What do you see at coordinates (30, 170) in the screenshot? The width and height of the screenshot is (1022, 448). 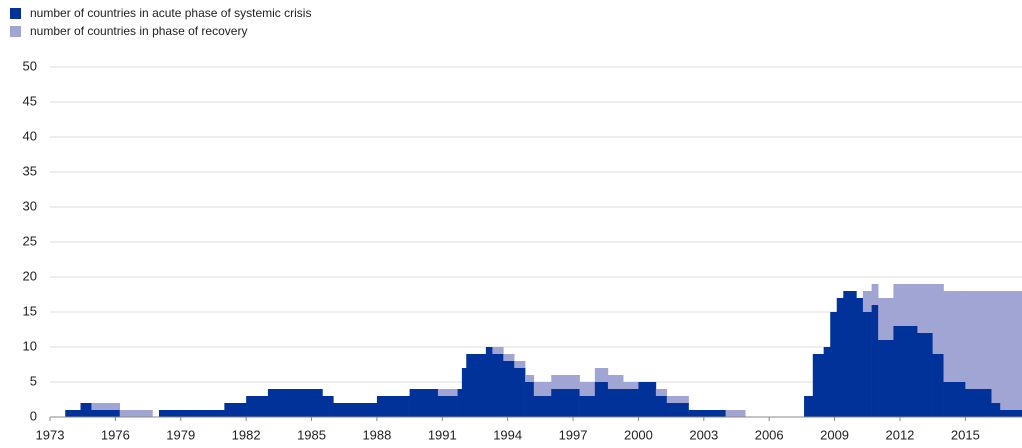 I see `y-tick-label: 35` at bounding box center [30, 170].